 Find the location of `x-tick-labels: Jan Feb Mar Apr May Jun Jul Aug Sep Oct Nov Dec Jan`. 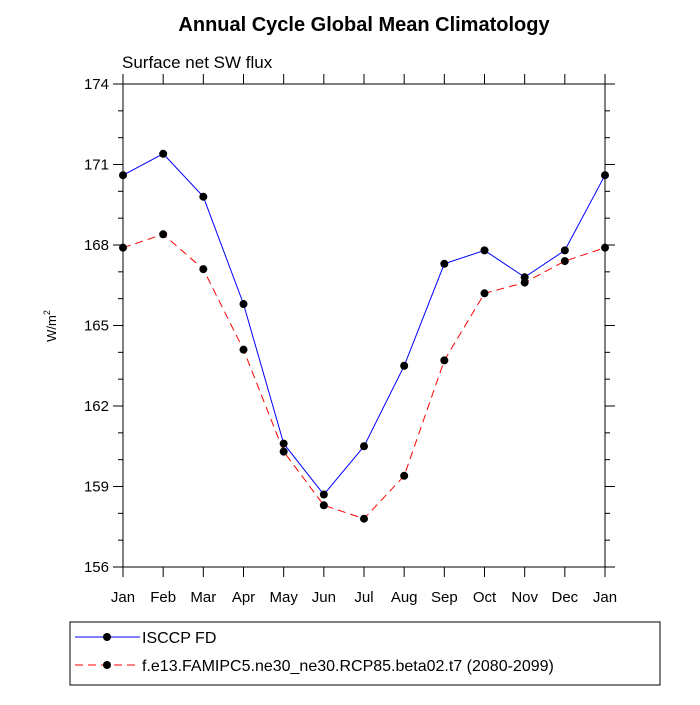

x-tick-labels: Jan Feb Mar Apr May Jun Jul Aug Sep Oct Nov Dec Jan is located at coordinates (364, 597).